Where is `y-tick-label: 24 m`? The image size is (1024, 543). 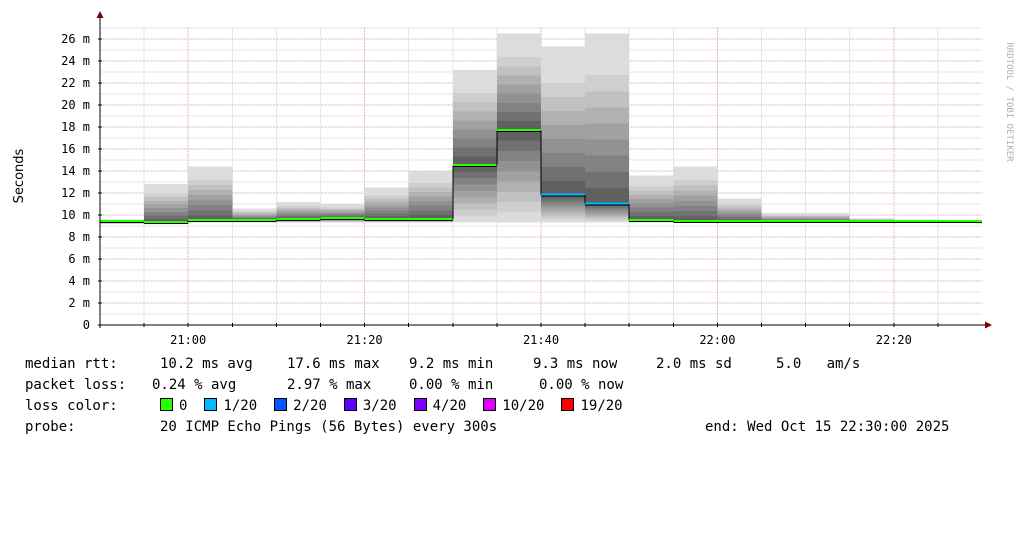 y-tick-label: 24 m is located at coordinates (75, 61).